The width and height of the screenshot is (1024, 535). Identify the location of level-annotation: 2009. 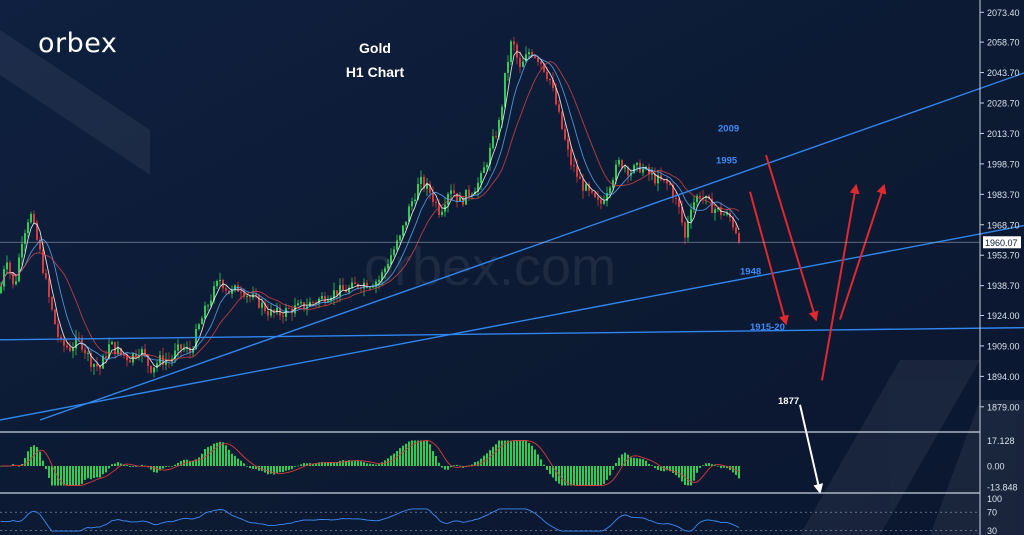
(728, 128).